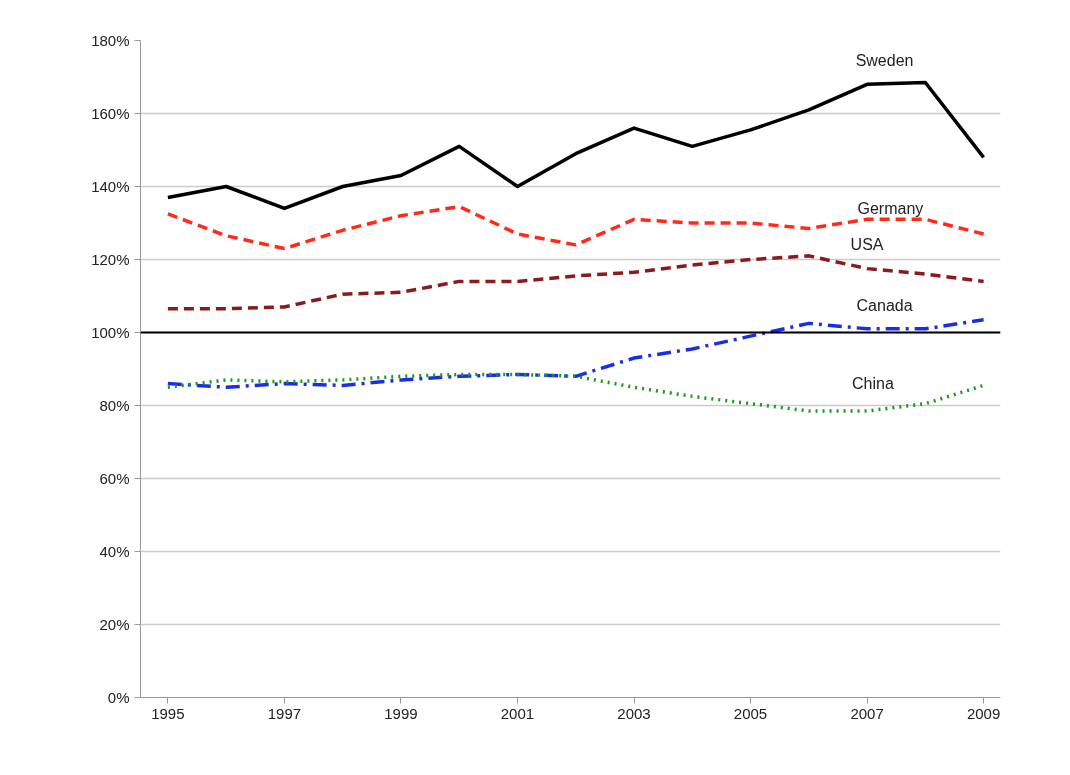  Describe the element at coordinates (114, 405) in the screenshot. I see `y-tick-label: 80%` at that location.